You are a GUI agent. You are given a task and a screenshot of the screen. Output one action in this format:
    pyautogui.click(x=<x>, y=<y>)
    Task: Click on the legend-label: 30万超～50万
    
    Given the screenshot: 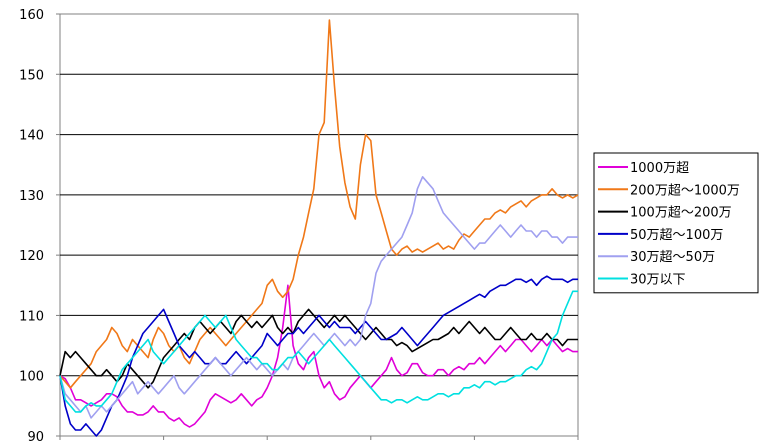 What is the action you would take?
    pyautogui.click(x=672, y=257)
    